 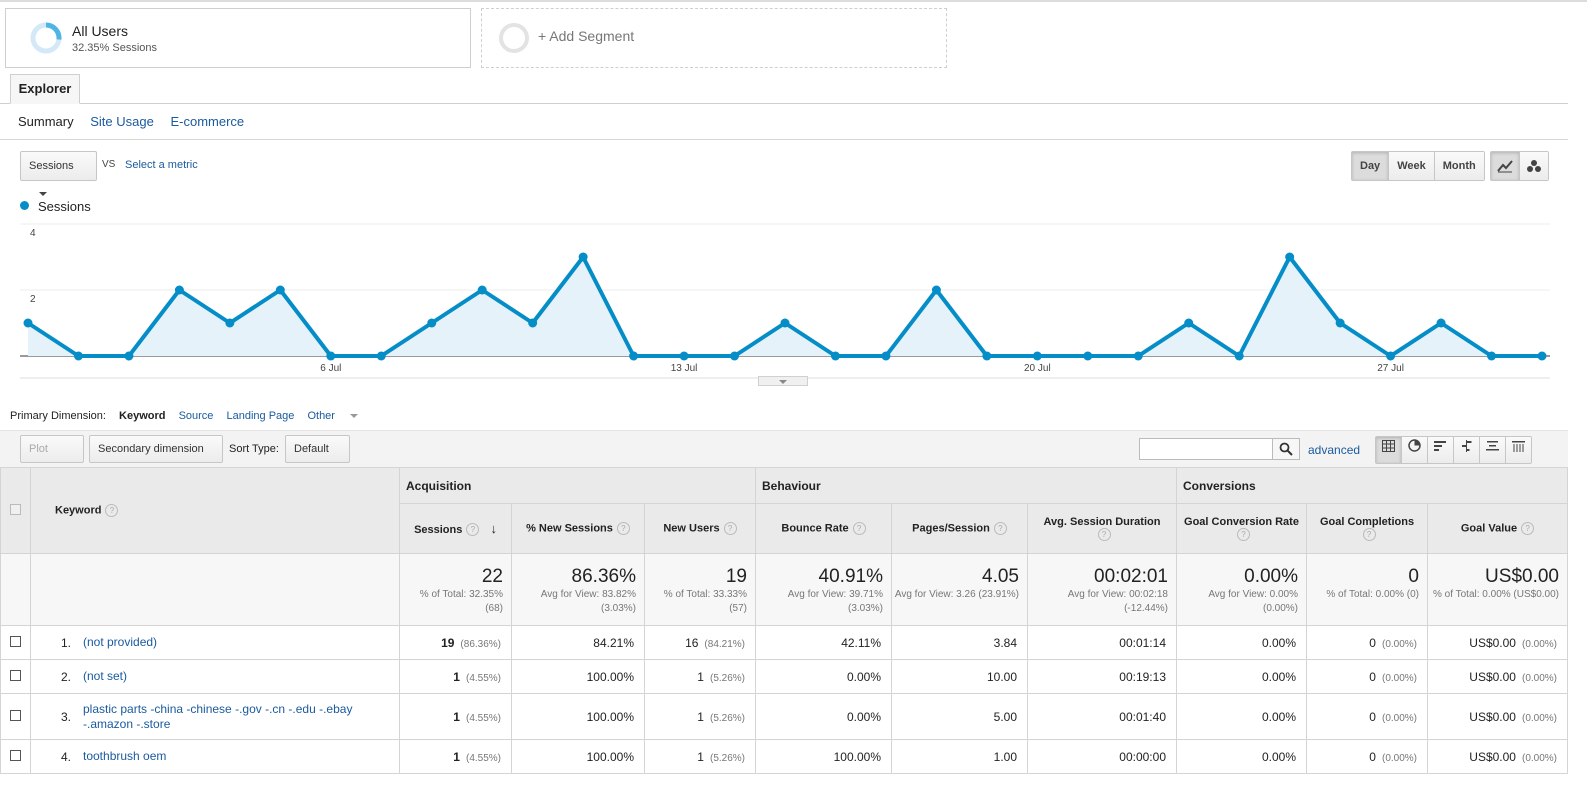 I want to click on duration-header: Avg. Session Duration?, so click(x=1102, y=528).